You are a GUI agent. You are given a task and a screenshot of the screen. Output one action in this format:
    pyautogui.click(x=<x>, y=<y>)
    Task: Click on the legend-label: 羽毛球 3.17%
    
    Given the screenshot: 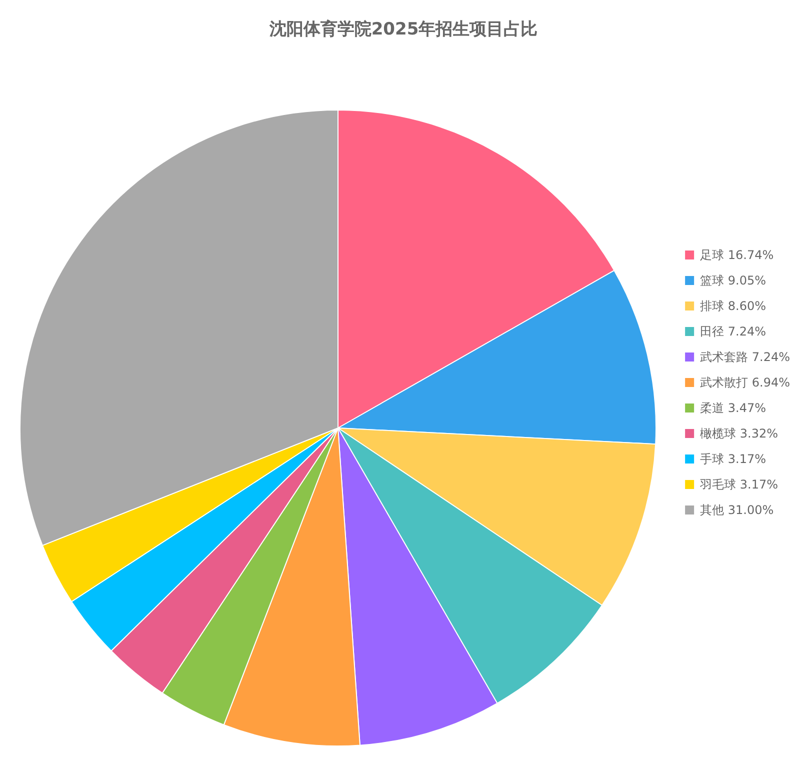 What is the action you would take?
    pyautogui.click(x=738, y=485)
    